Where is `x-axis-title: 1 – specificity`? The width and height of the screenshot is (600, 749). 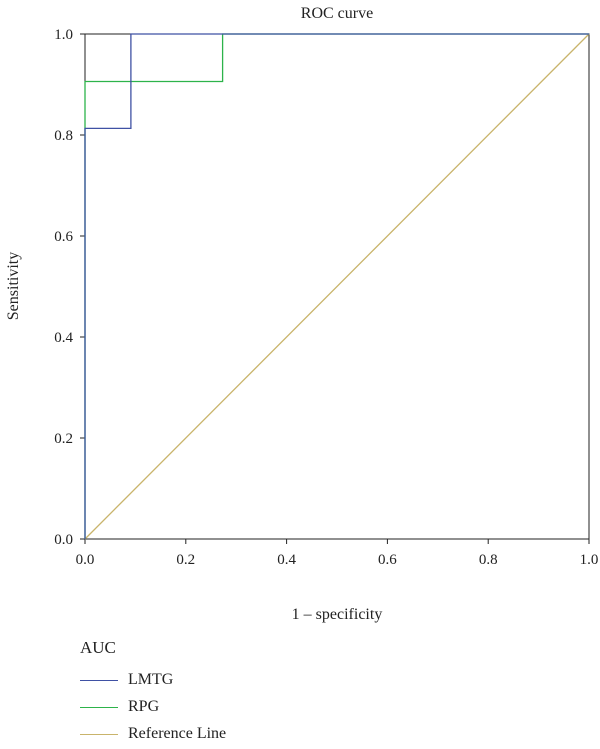 x-axis-title: 1 – specificity is located at coordinates (337, 614).